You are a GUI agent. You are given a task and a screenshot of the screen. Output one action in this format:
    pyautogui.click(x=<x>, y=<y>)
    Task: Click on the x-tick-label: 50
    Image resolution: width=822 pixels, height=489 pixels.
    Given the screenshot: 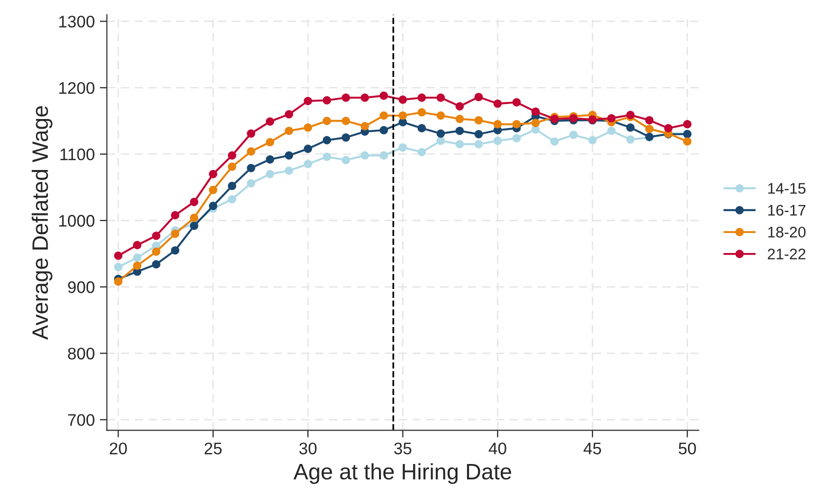 What is the action you would take?
    pyautogui.click(x=687, y=448)
    